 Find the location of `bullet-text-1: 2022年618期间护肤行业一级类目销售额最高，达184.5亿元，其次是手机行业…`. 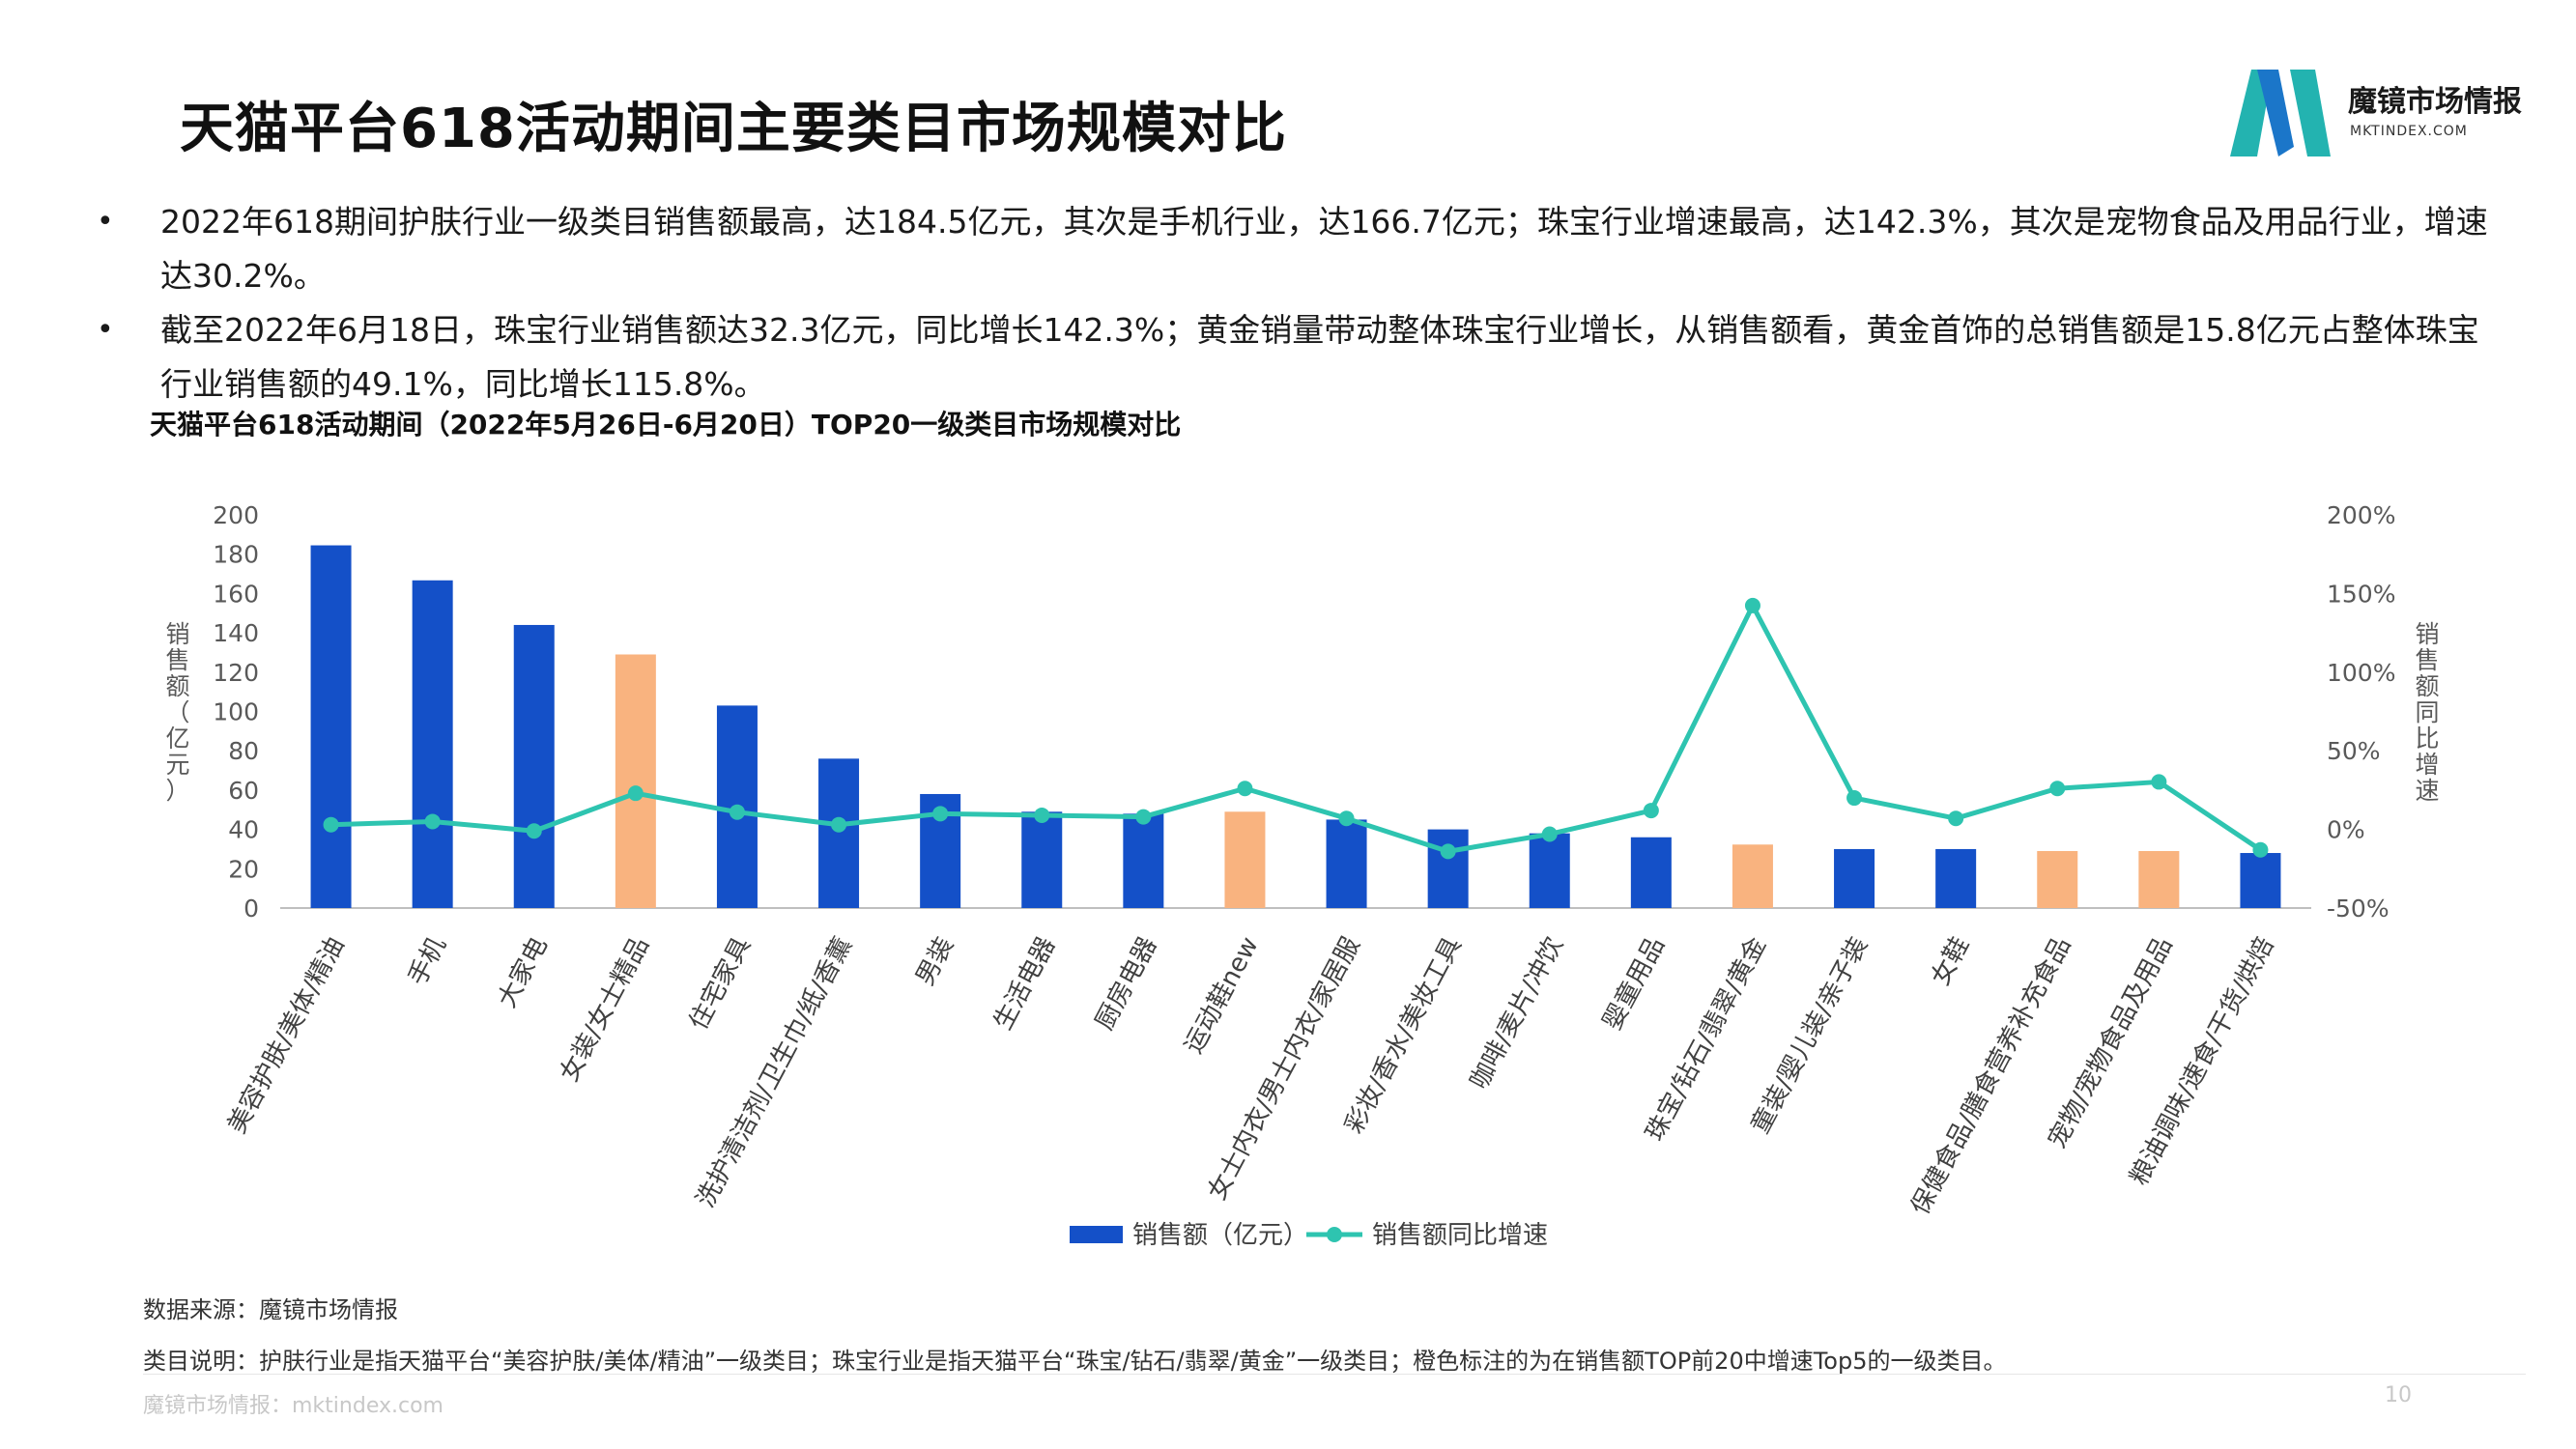

bullet-text-1: 2022年618期间护肤行业一级类目销售额最高，达184.5亿元，其次是手机行业… is located at coordinates (1324, 249).